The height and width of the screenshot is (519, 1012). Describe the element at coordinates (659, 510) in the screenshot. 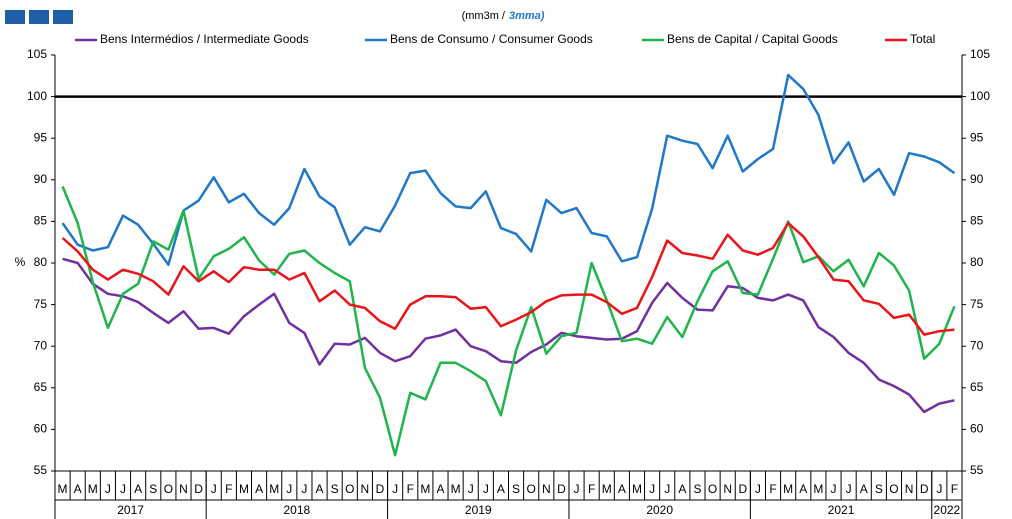

I see `x-group-label: 2020` at that location.